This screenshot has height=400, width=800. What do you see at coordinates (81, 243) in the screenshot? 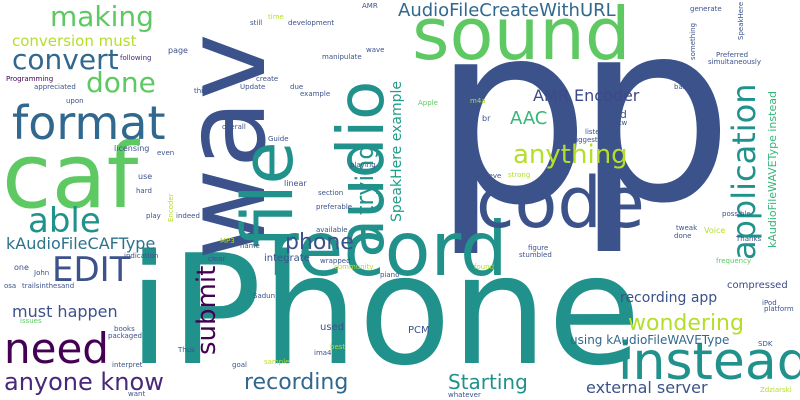
I see `word-kaudiofilecaftype: kAudioFileCAFType` at bounding box center [81, 243].